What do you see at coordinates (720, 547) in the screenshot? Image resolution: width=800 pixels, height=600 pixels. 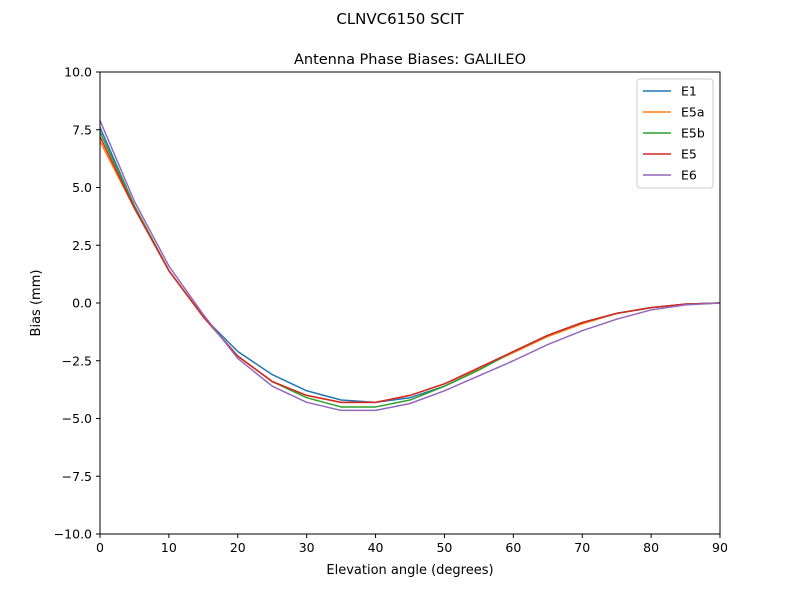 I see `x-tick-label: 90` at bounding box center [720, 547].